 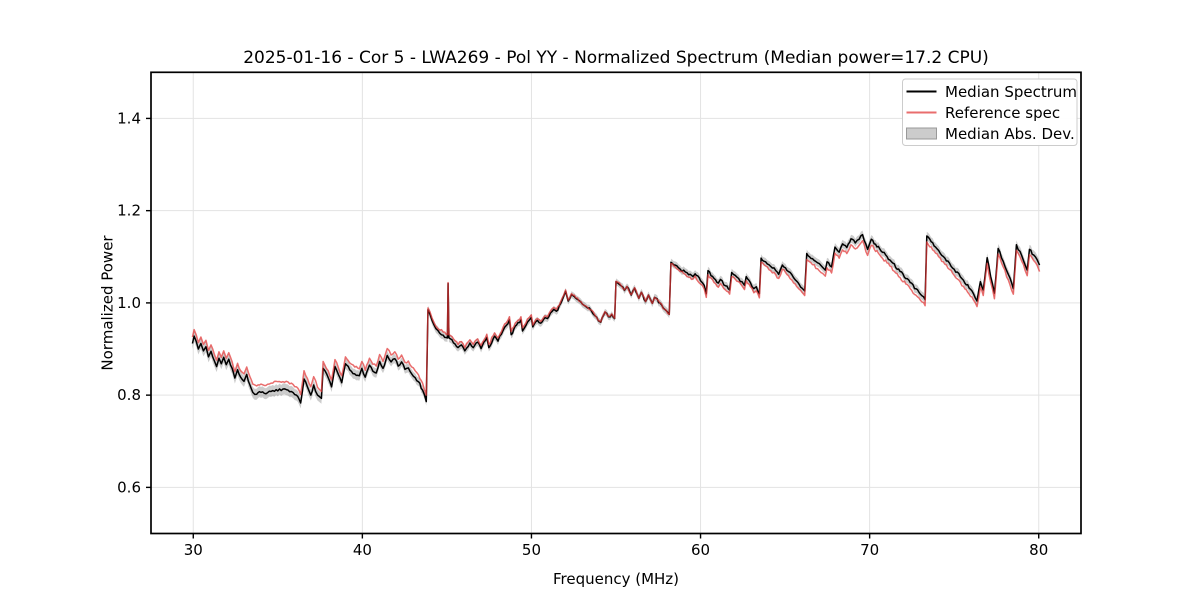 I want to click on y-tick-label: 1.4, so click(x=129, y=118).